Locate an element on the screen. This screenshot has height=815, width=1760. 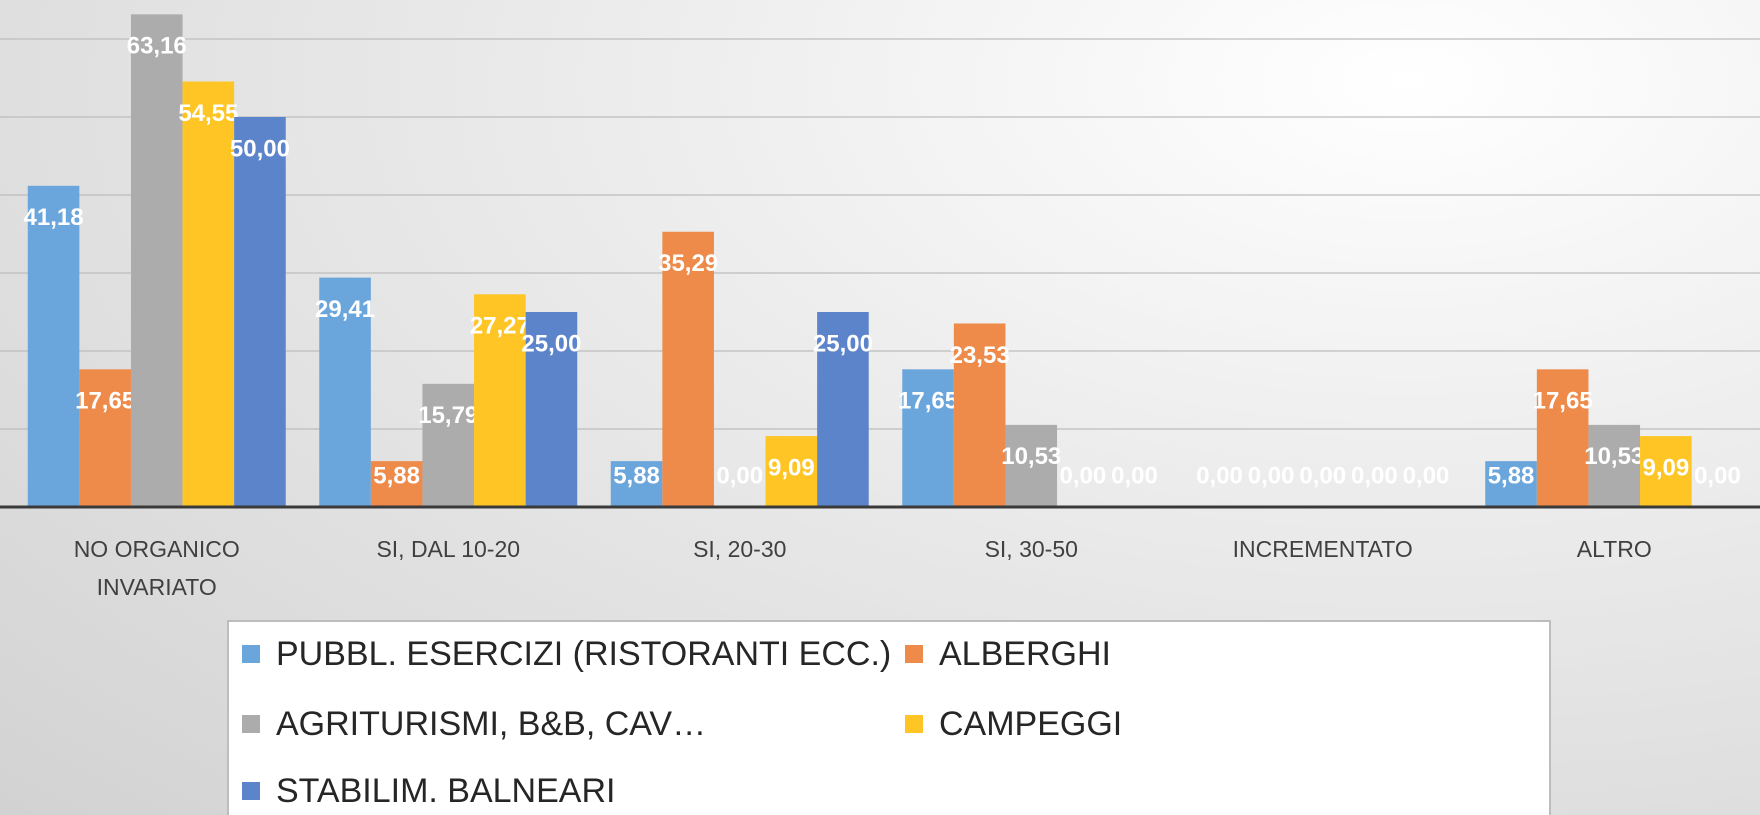
data-label: 63,16 is located at coordinates (157, 46).